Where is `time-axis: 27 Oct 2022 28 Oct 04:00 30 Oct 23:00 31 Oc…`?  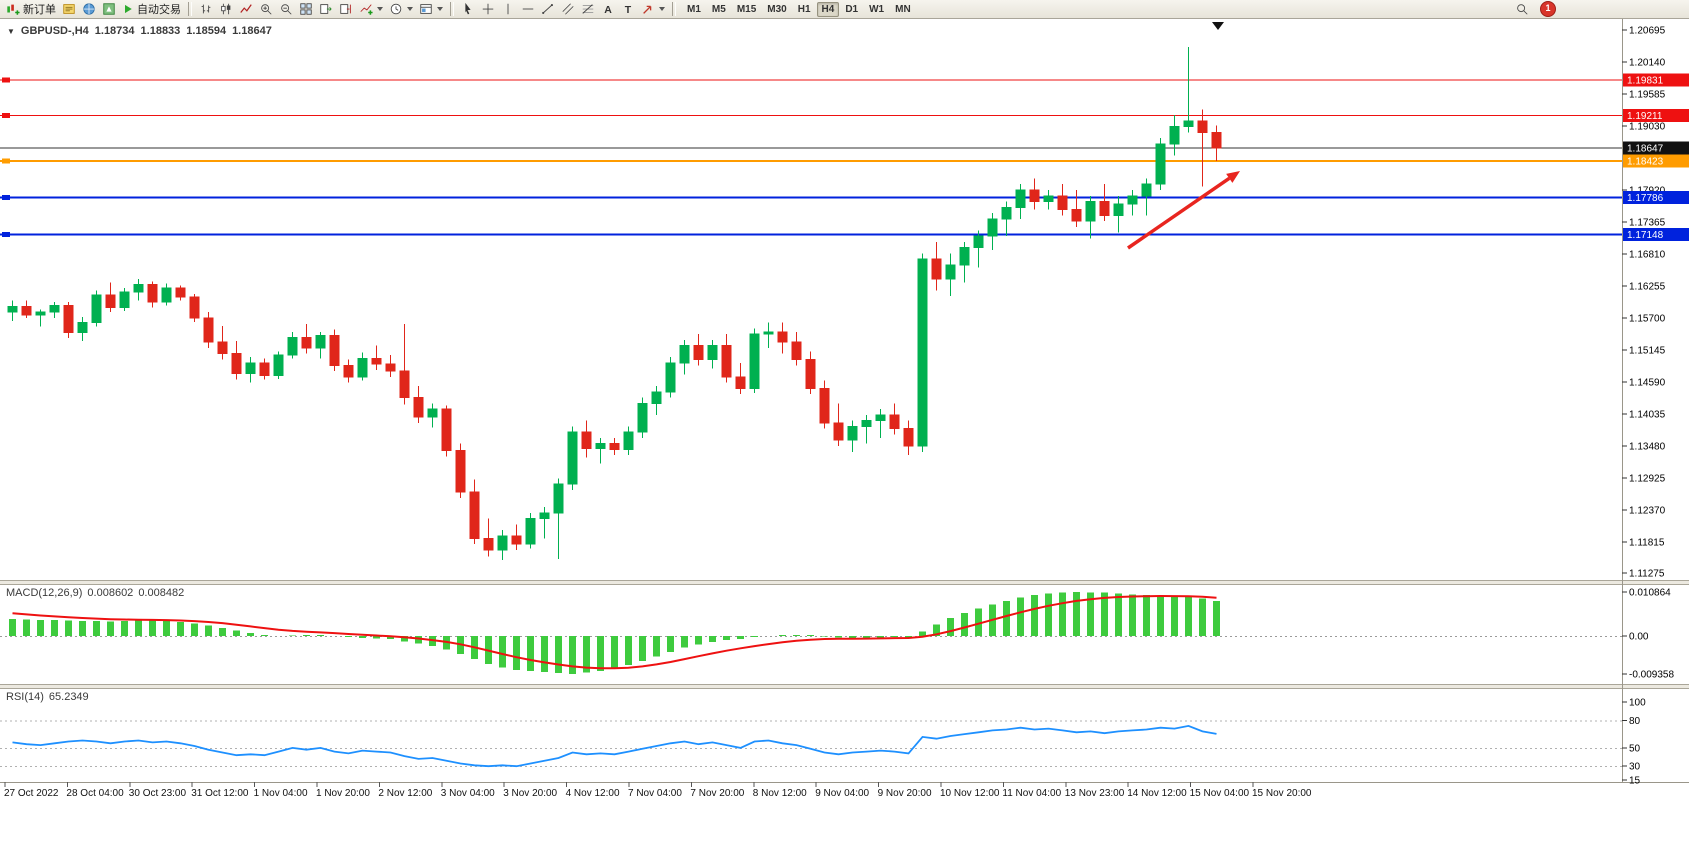 time-axis: 27 Oct 2022 28 Oct 04:00 30 Oct 23:00 31 Oc… is located at coordinates (658, 790).